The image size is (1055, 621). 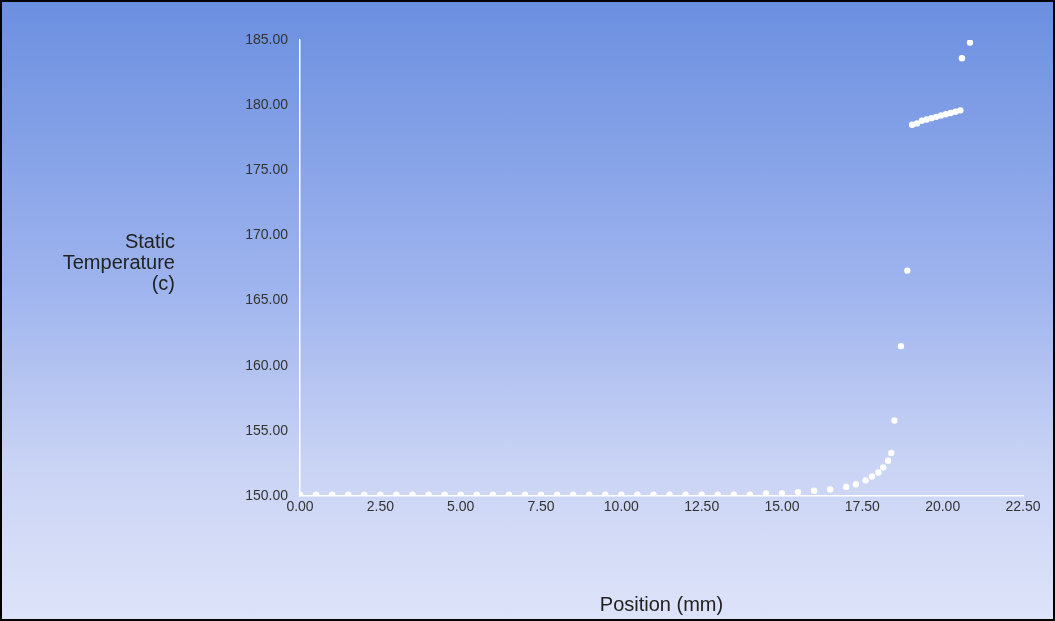 I want to click on x-tick-label: 15.00, so click(x=782, y=506).